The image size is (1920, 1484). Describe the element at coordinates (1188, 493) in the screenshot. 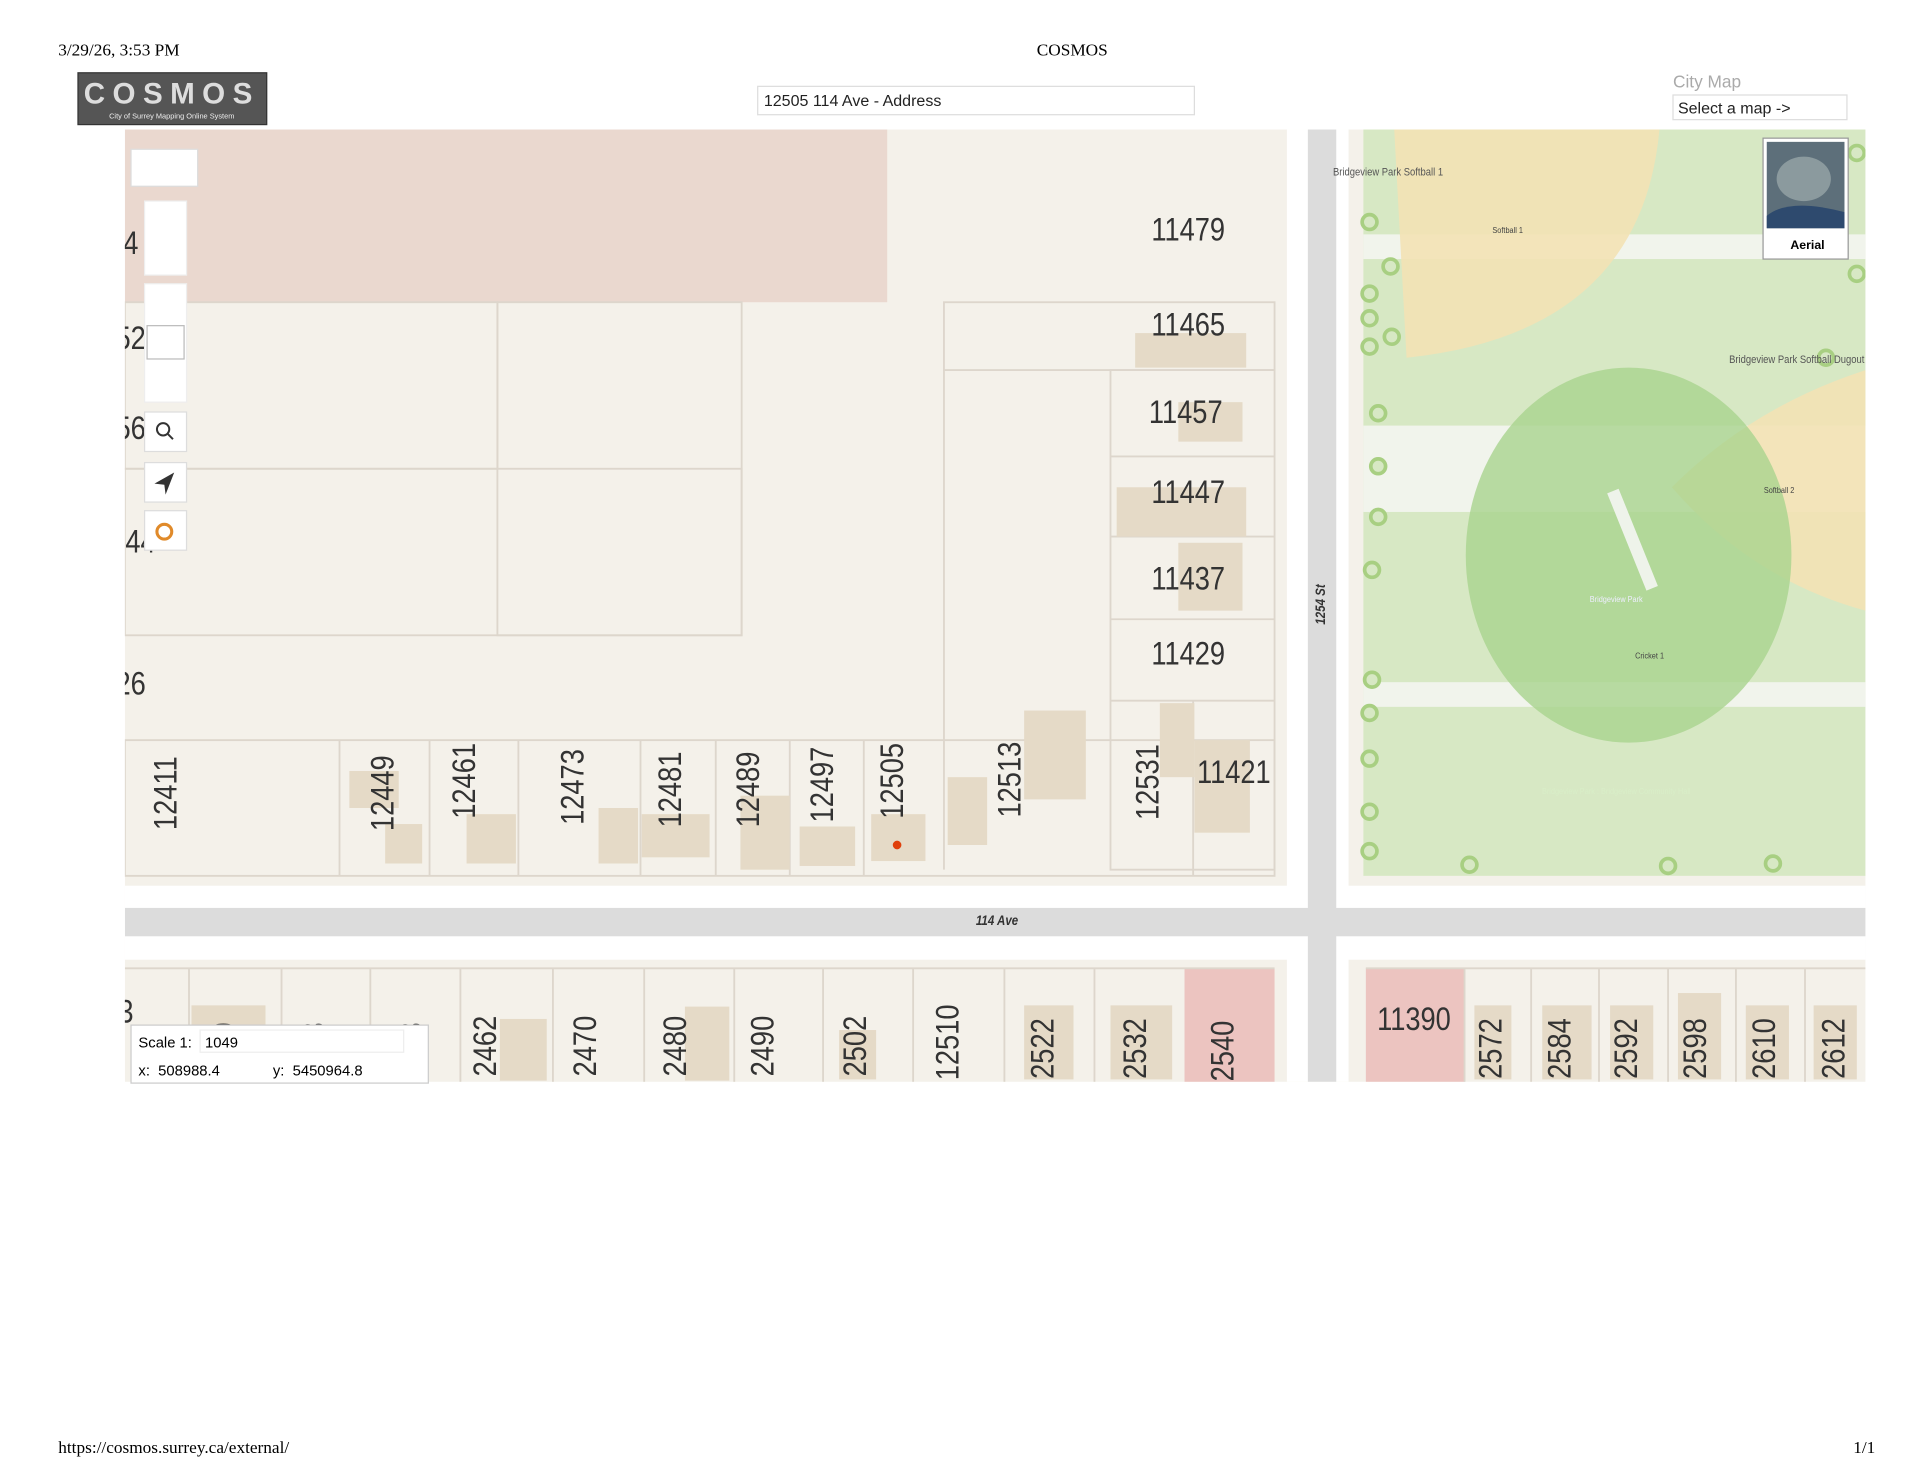

I see `lot-number: 11447` at that location.